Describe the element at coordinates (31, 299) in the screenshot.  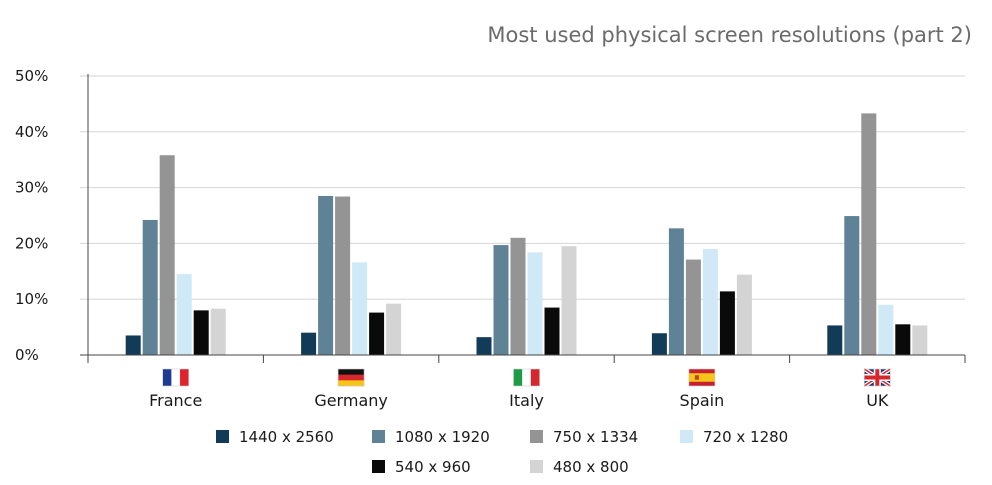
I see `y-tick-label: 10%` at that location.